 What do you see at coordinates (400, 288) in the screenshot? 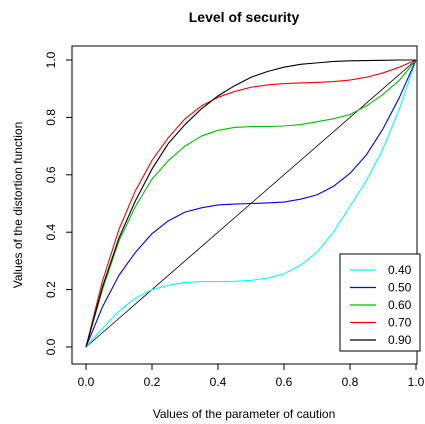
I see `legend-label-0-50: 0.50` at bounding box center [400, 288].